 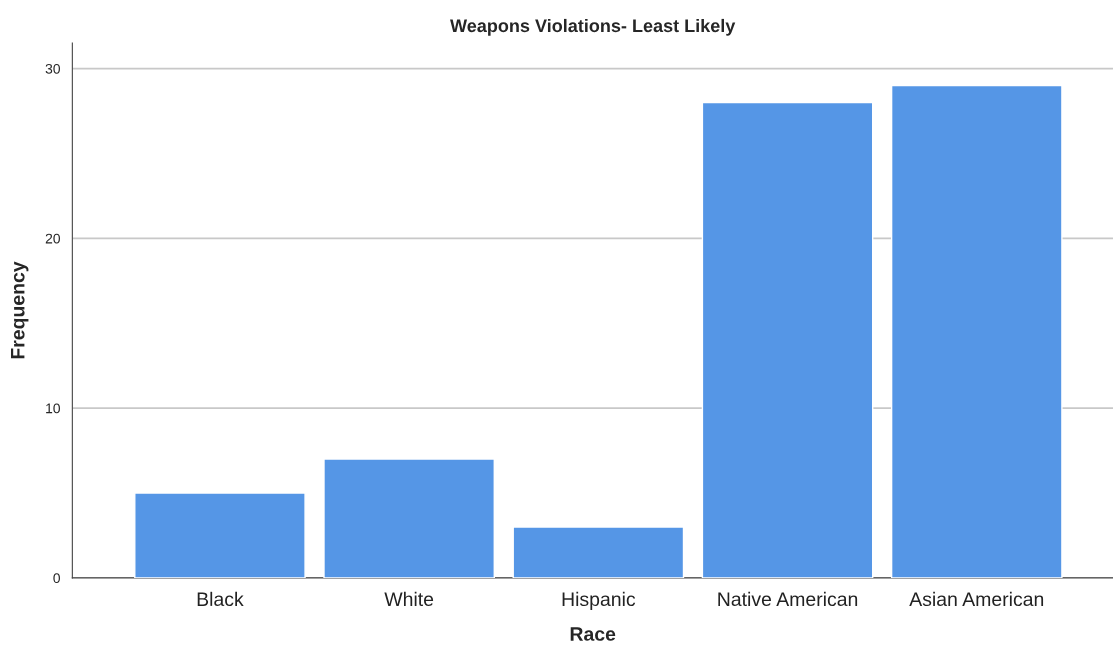 I want to click on x-tick-label: White, so click(x=409, y=599).